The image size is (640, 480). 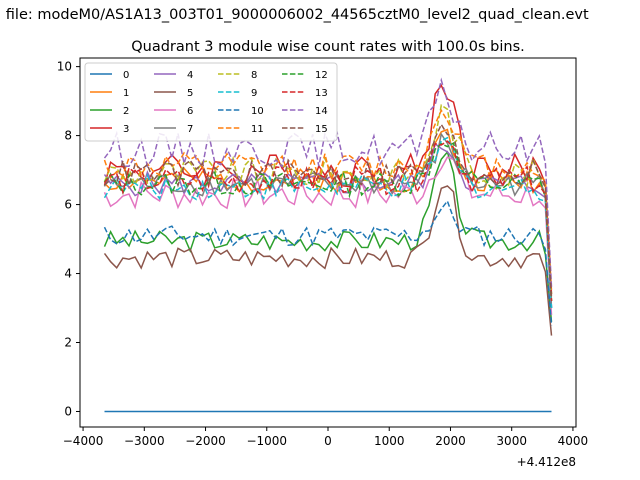 What do you see at coordinates (68, 411) in the screenshot?
I see `y-tick-label: 0` at bounding box center [68, 411].